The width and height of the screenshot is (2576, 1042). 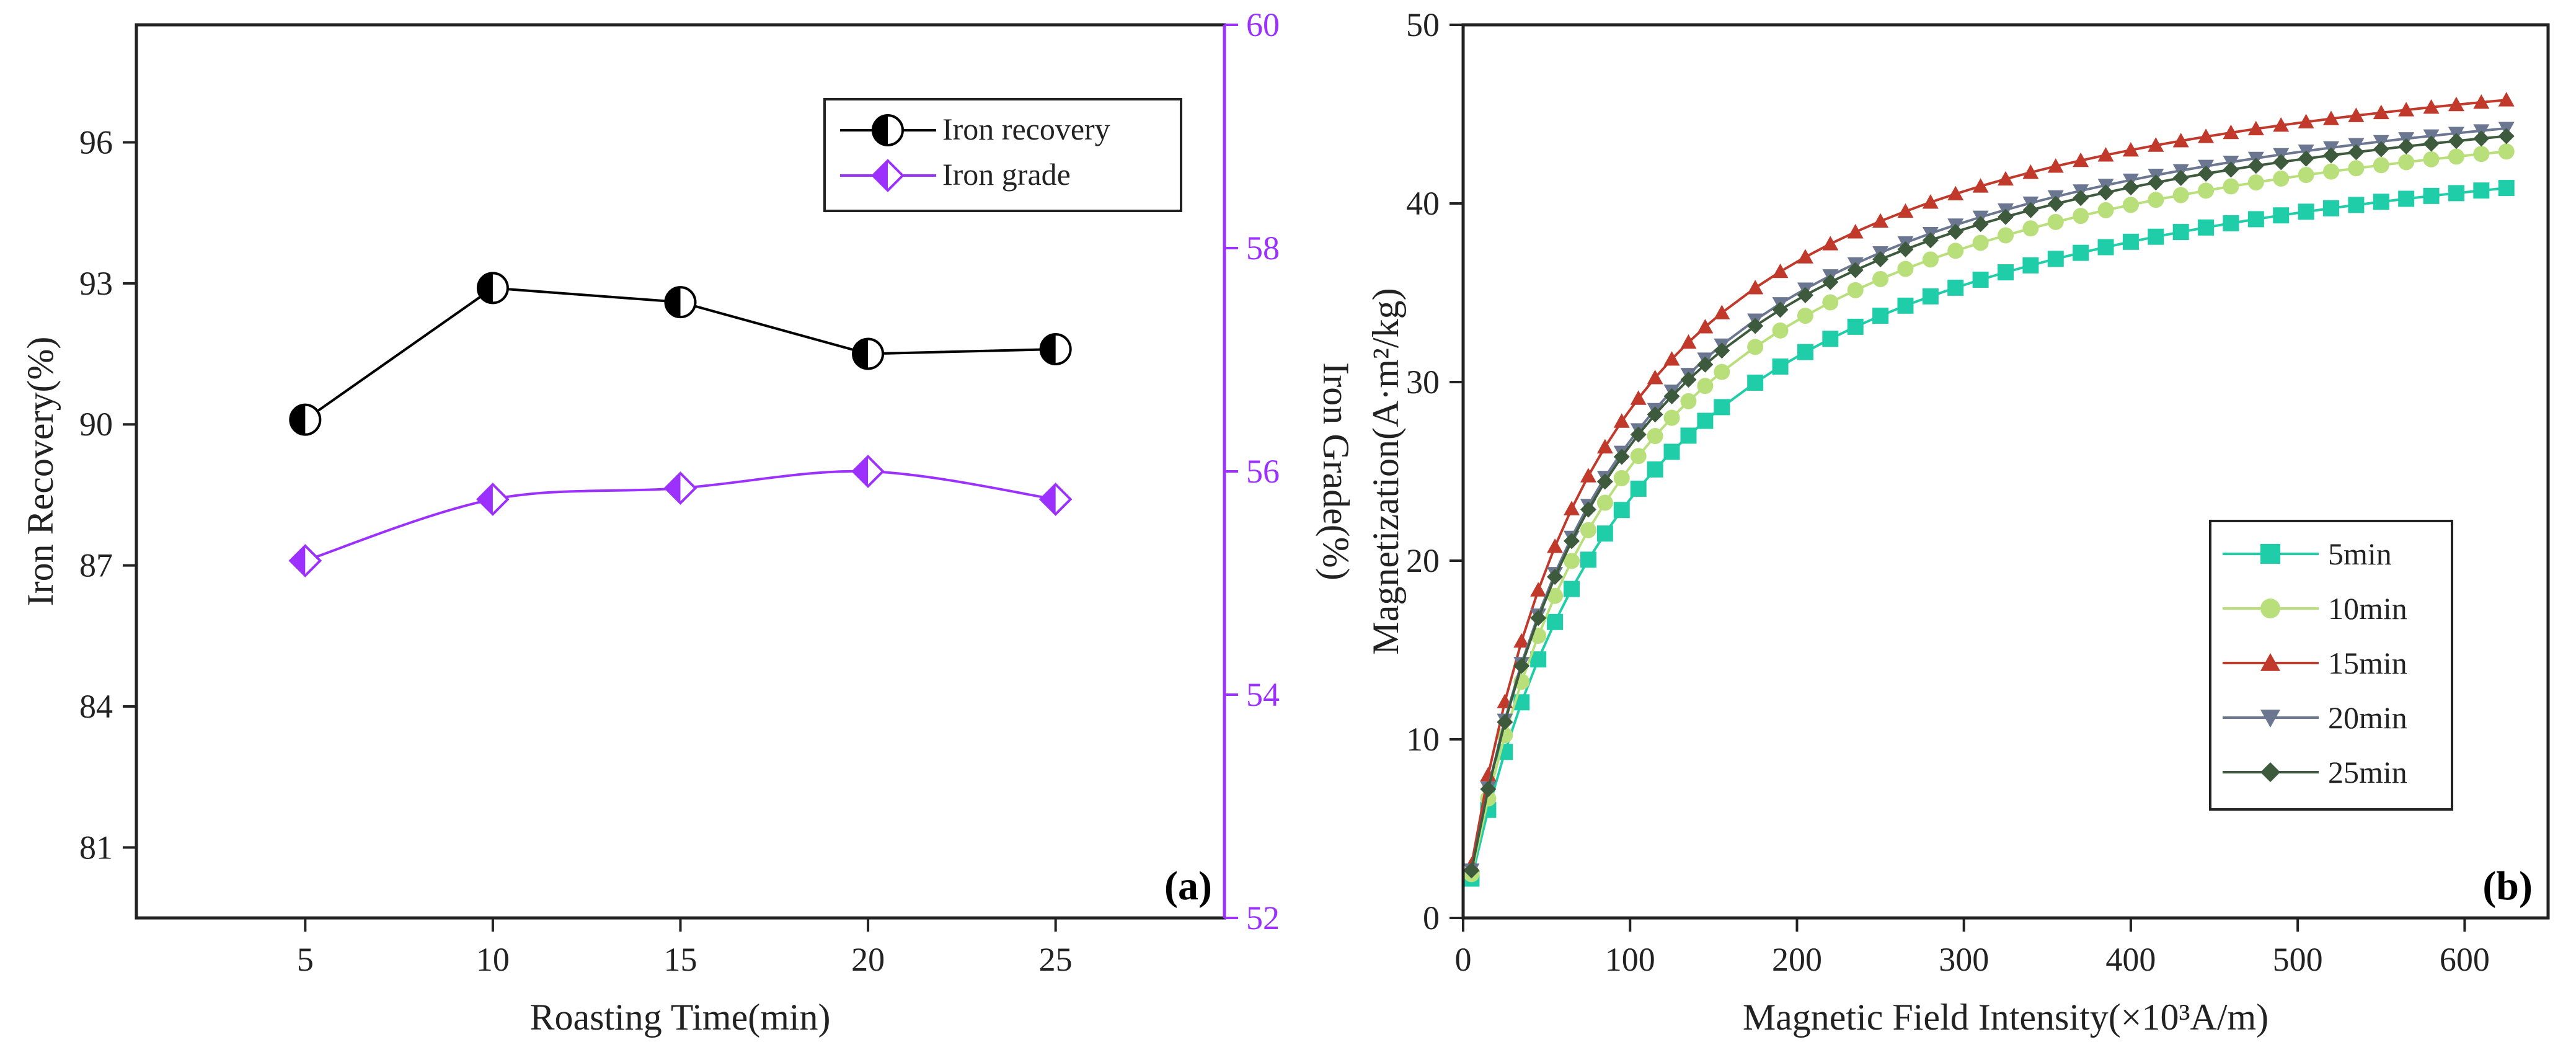 What do you see at coordinates (1385, 471) in the screenshot?
I see `panel-b-y-axis-title: Magnetization(A·m²/kg)` at bounding box center [1385, 471].